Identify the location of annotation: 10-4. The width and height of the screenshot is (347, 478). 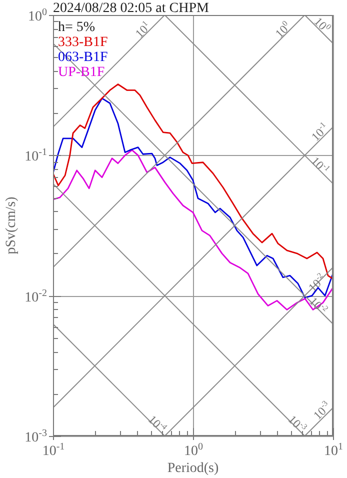
(157, 422).